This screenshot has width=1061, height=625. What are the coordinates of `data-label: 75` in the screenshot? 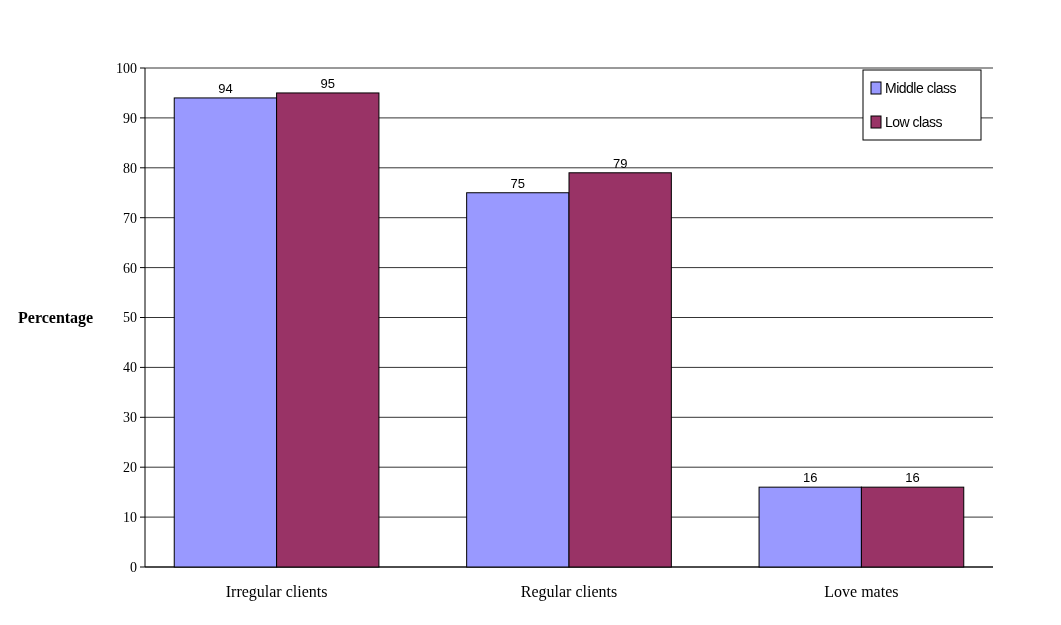 It's located at (518, 183).